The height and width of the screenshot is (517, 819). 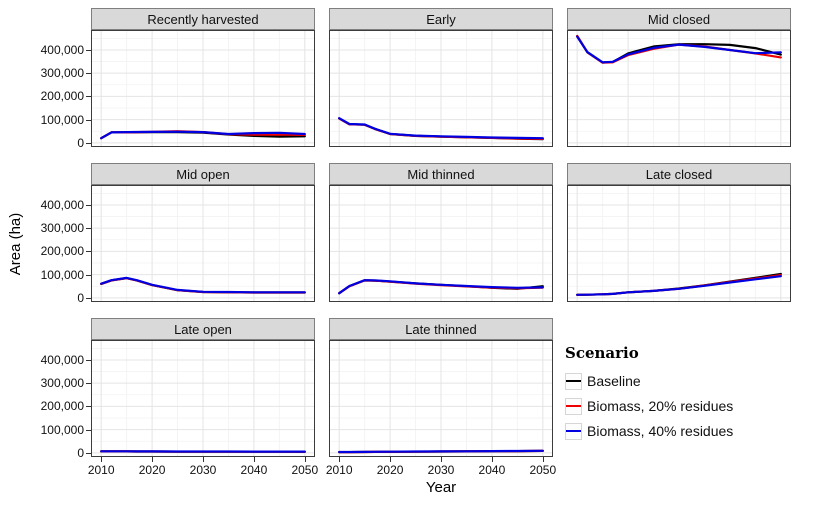 I want to click on legend-title: Scenario, so click(x=602, y=353).